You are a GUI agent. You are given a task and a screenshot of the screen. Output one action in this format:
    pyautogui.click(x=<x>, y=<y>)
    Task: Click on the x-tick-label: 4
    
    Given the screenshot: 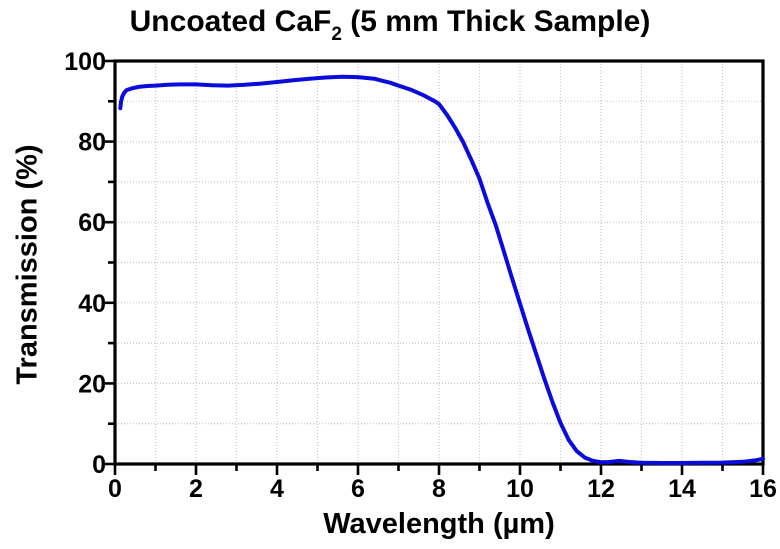 What is the action you would take?
    pyautogui.click(x=277, y=489)
    